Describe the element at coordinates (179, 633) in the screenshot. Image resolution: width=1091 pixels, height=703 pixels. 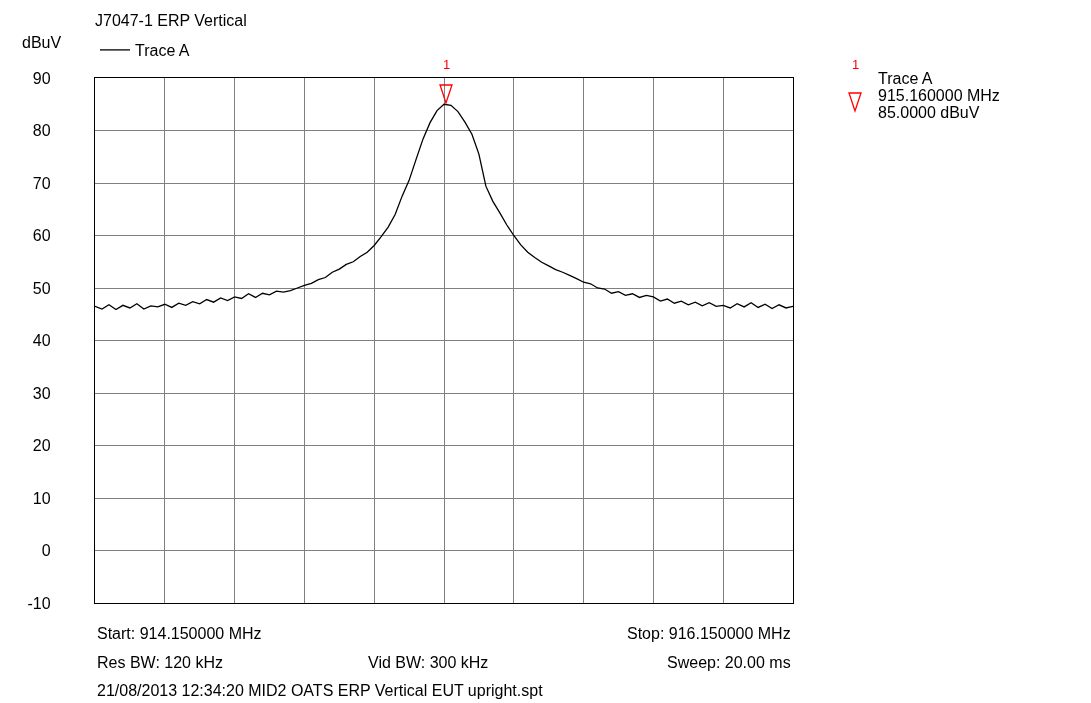
I see `text: Start: 914.150000 MHz` at that location.